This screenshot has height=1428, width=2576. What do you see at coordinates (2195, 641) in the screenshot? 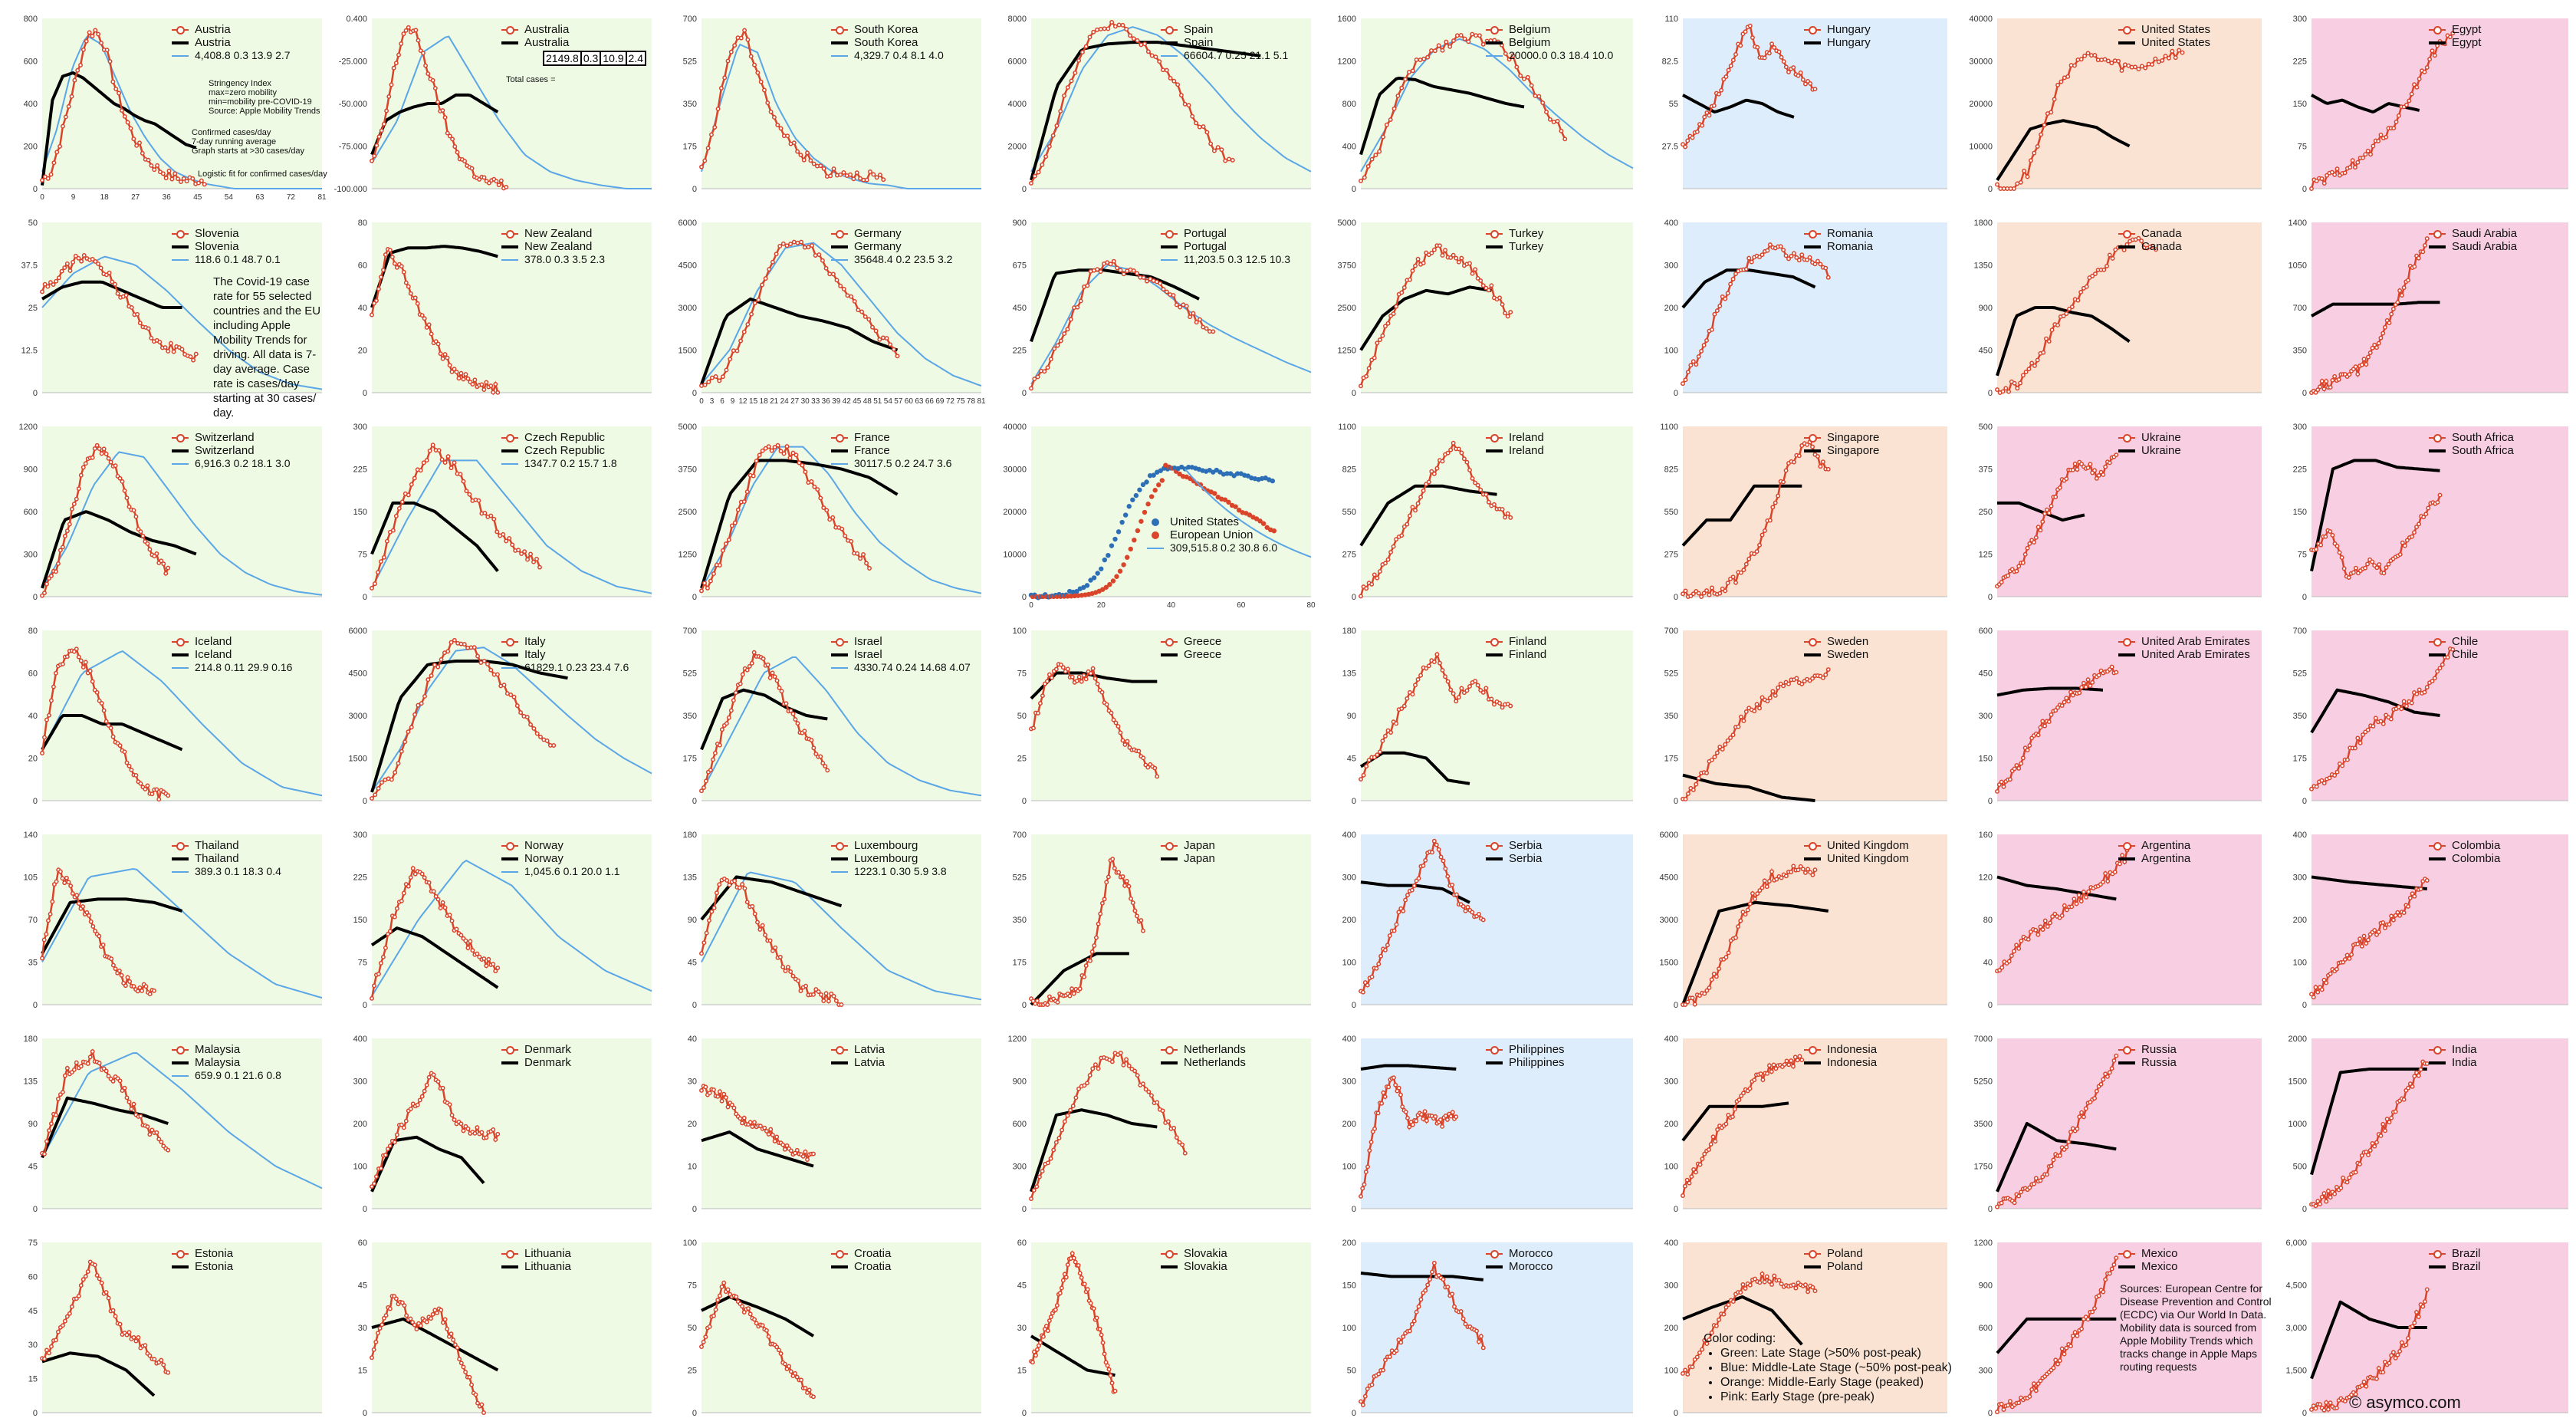
I see `legend-text: United Arab Emirates` at bounding box center [2195, 641].